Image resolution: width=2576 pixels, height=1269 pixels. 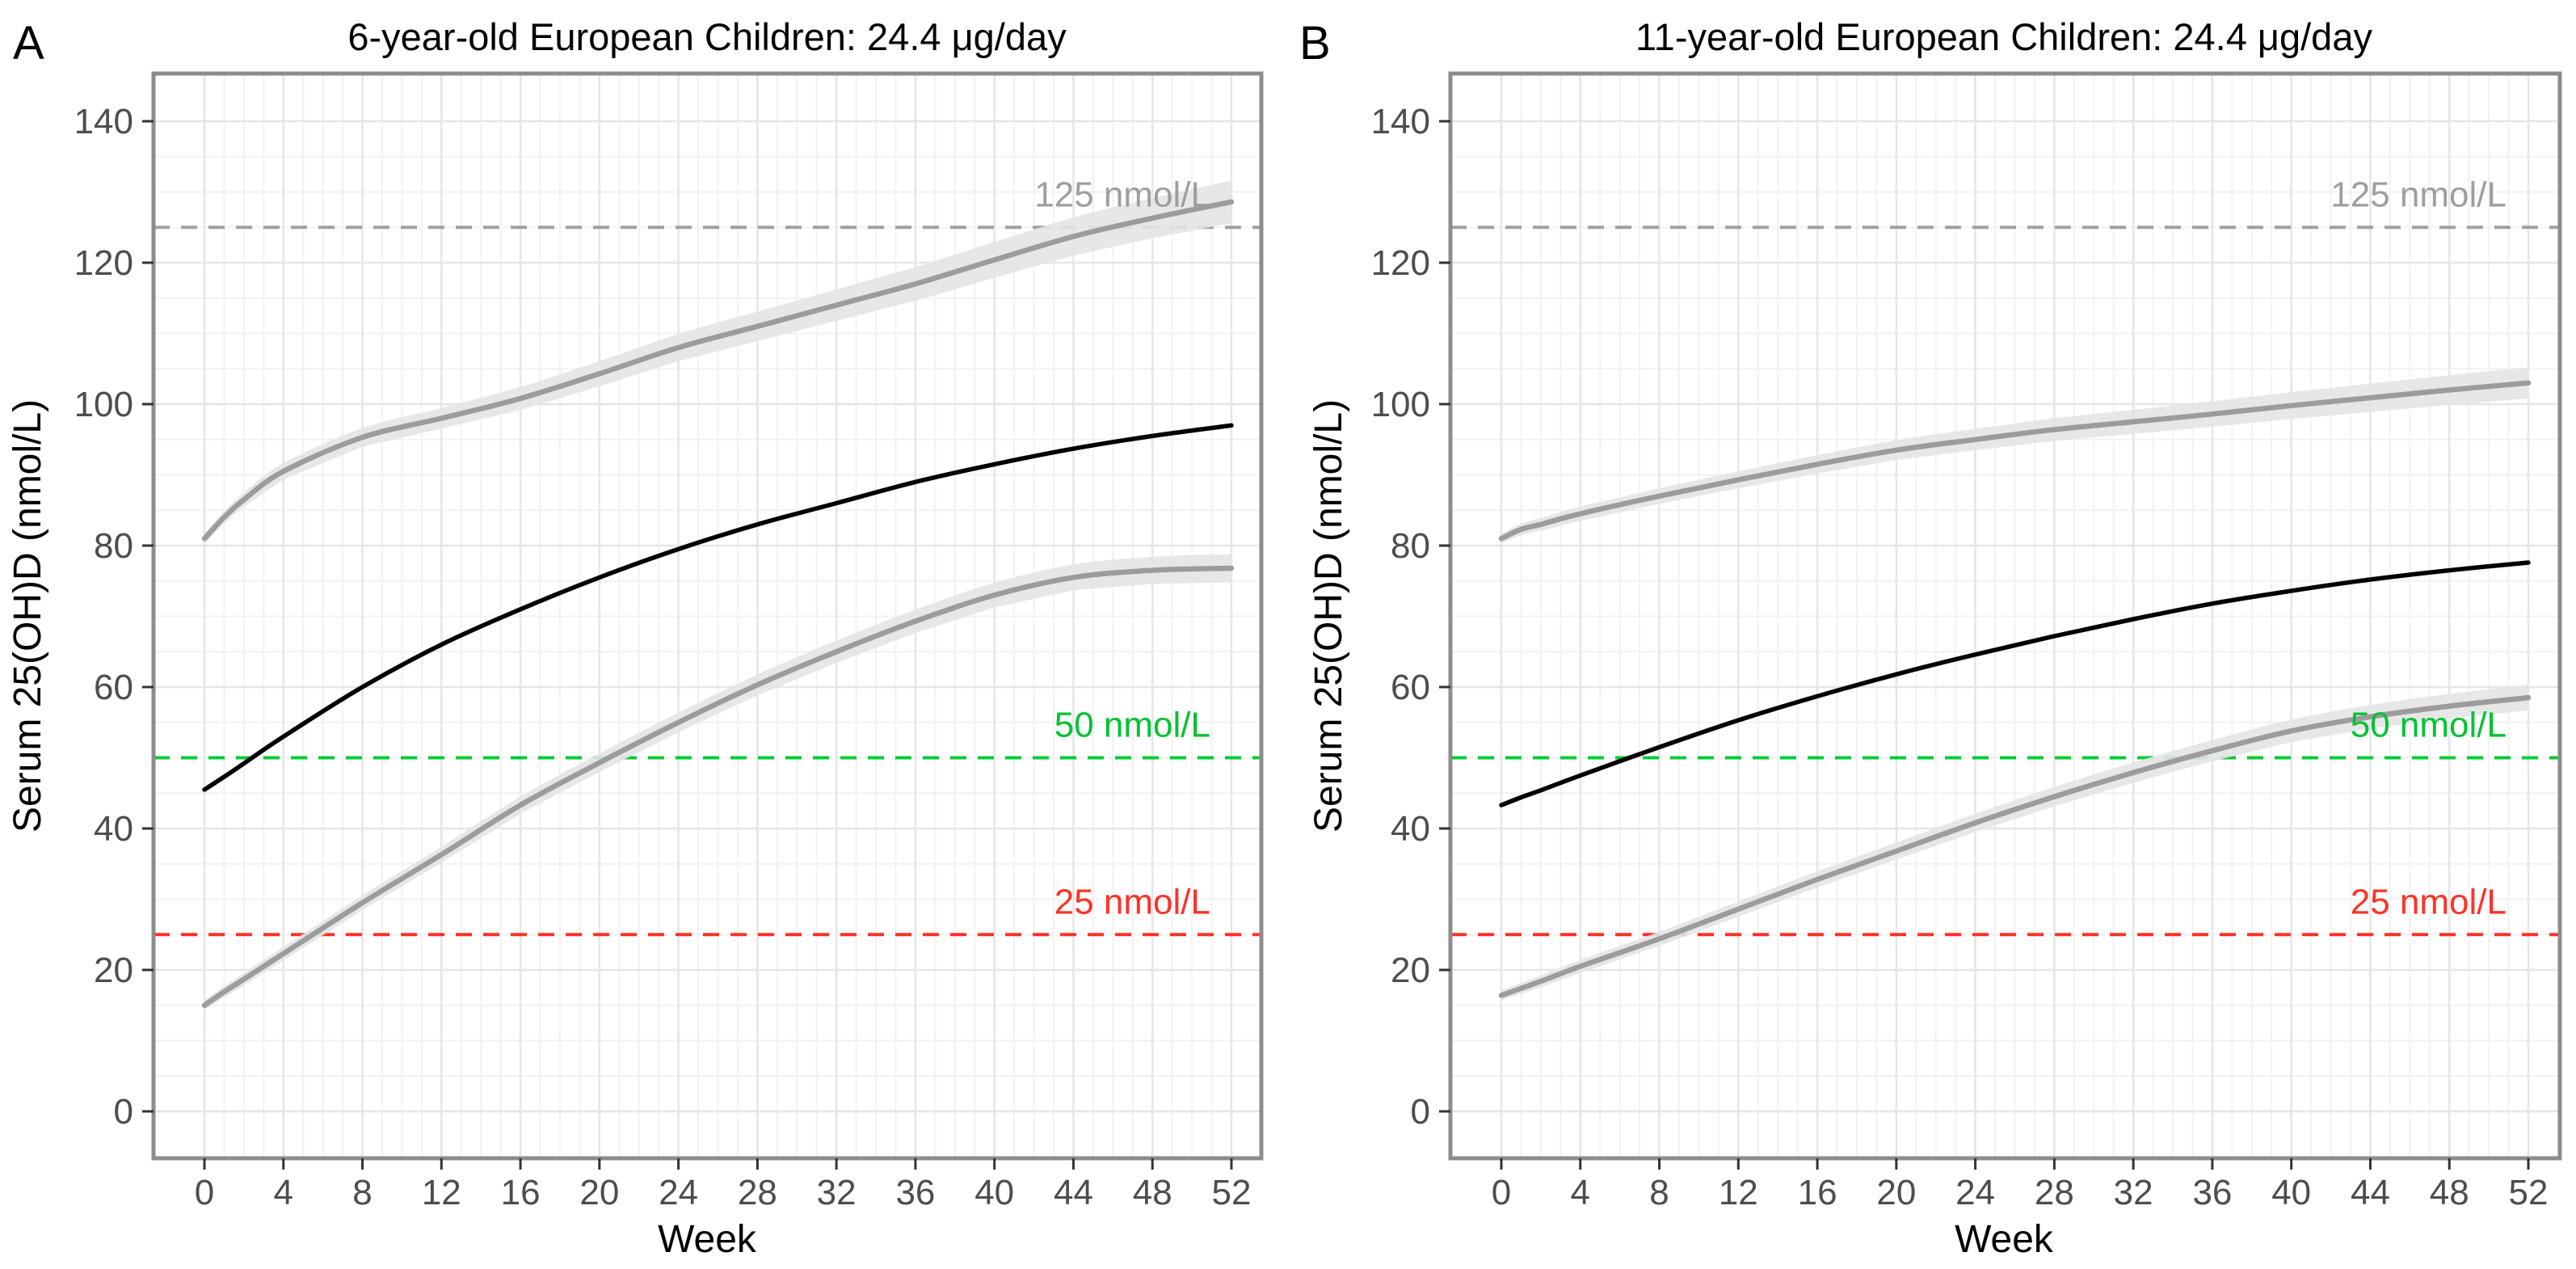 I want to click on y-axis-label-a: Serum 25(OH)D (nmol/L), so click(x=27, y=616).